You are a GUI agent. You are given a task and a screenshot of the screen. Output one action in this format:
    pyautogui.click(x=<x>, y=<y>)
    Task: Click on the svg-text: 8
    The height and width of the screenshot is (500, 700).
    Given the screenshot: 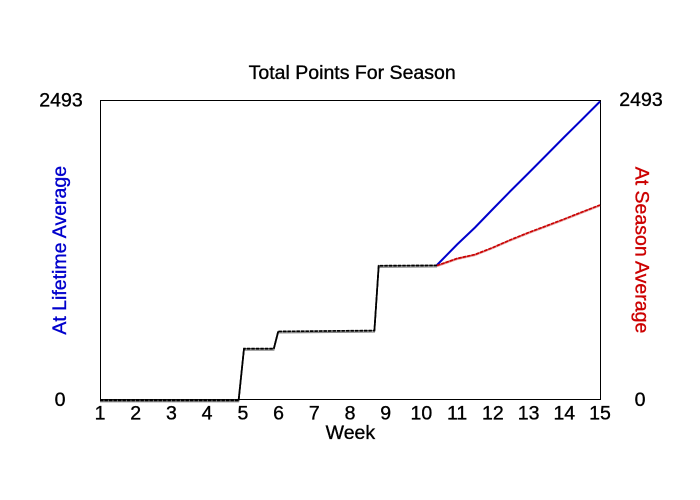 What is the action you would take?
    pyautogui.click(x=350, y=413)
    